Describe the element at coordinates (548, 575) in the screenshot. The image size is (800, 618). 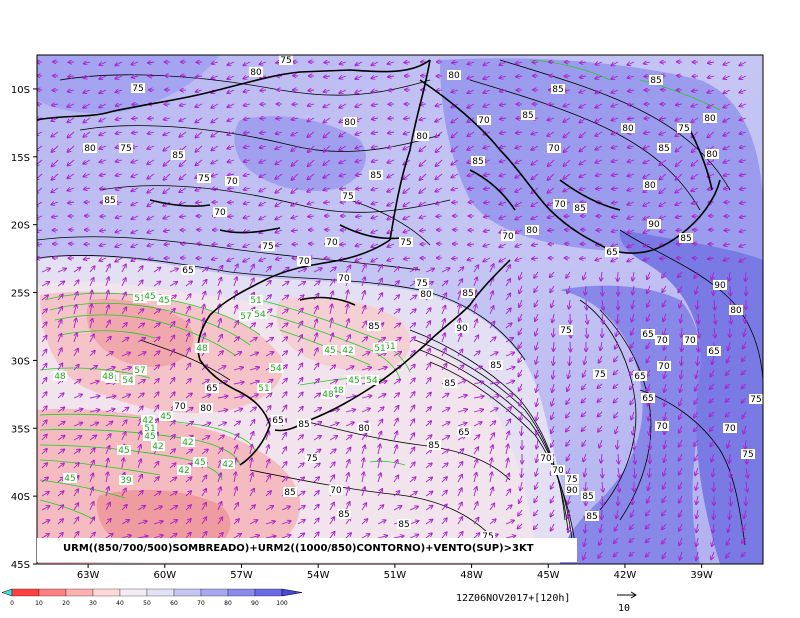
I see `longitude-tick-label: 45W` at that location.